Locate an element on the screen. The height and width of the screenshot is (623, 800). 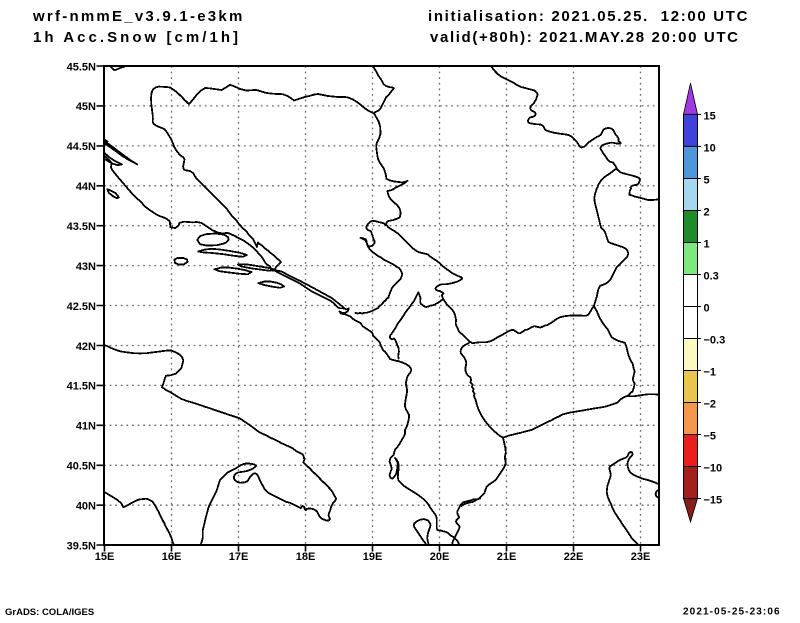
svg-text: 42.5N is located at coordinates (81, 307).